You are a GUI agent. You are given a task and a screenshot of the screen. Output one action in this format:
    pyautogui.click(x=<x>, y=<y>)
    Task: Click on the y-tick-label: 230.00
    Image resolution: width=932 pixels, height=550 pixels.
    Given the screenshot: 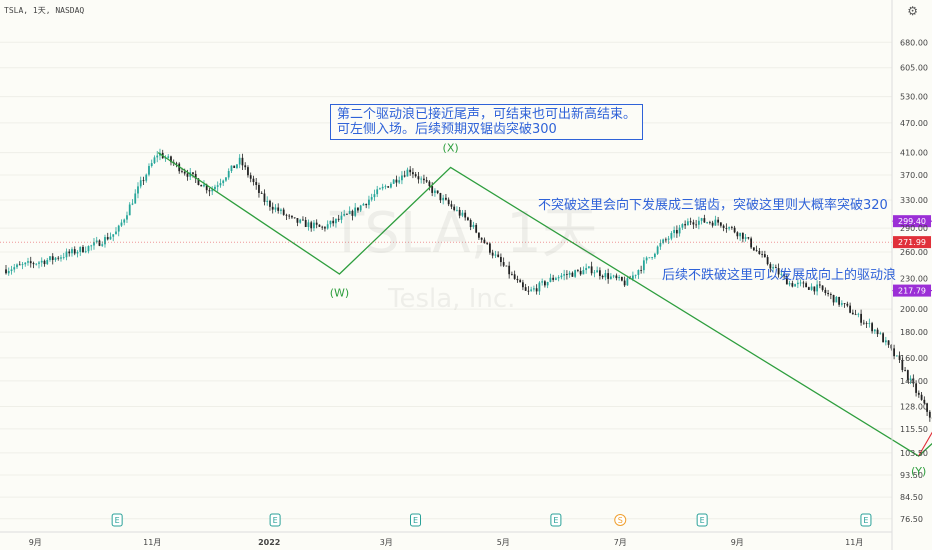 What is the action you would take?
    pyautogui.click(x=914, y=279)
    